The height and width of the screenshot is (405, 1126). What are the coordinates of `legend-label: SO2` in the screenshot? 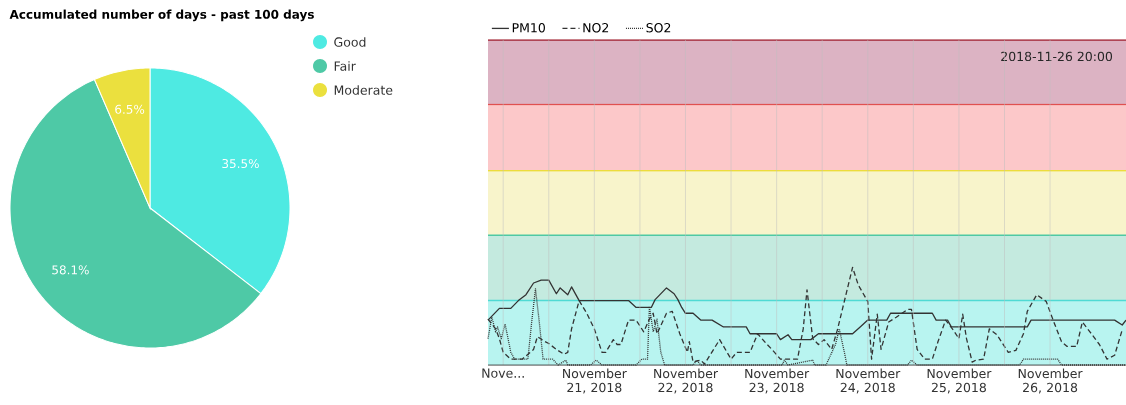 It's located at (658, 28).